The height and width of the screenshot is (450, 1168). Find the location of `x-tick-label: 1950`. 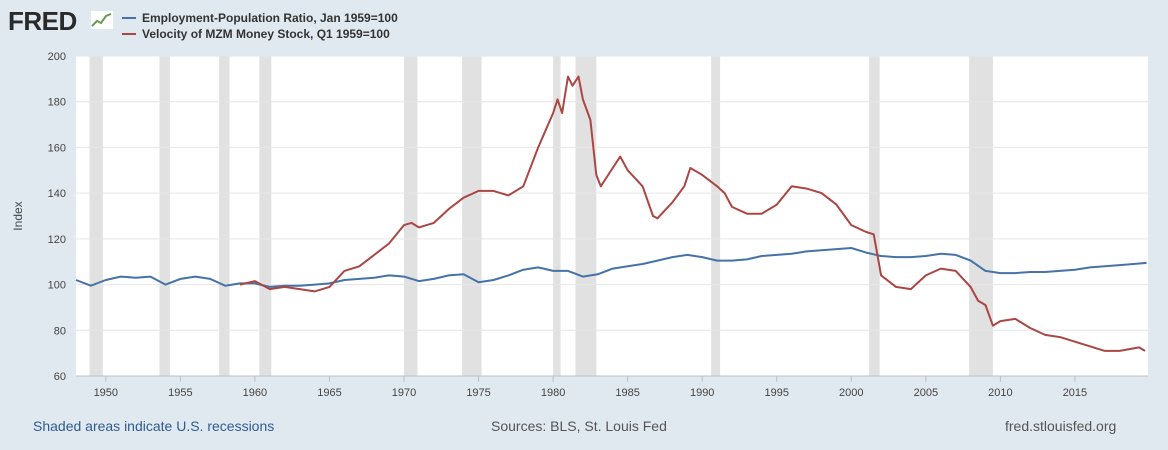

x-tick-label: 1950 is located at coordinates (106, 393).